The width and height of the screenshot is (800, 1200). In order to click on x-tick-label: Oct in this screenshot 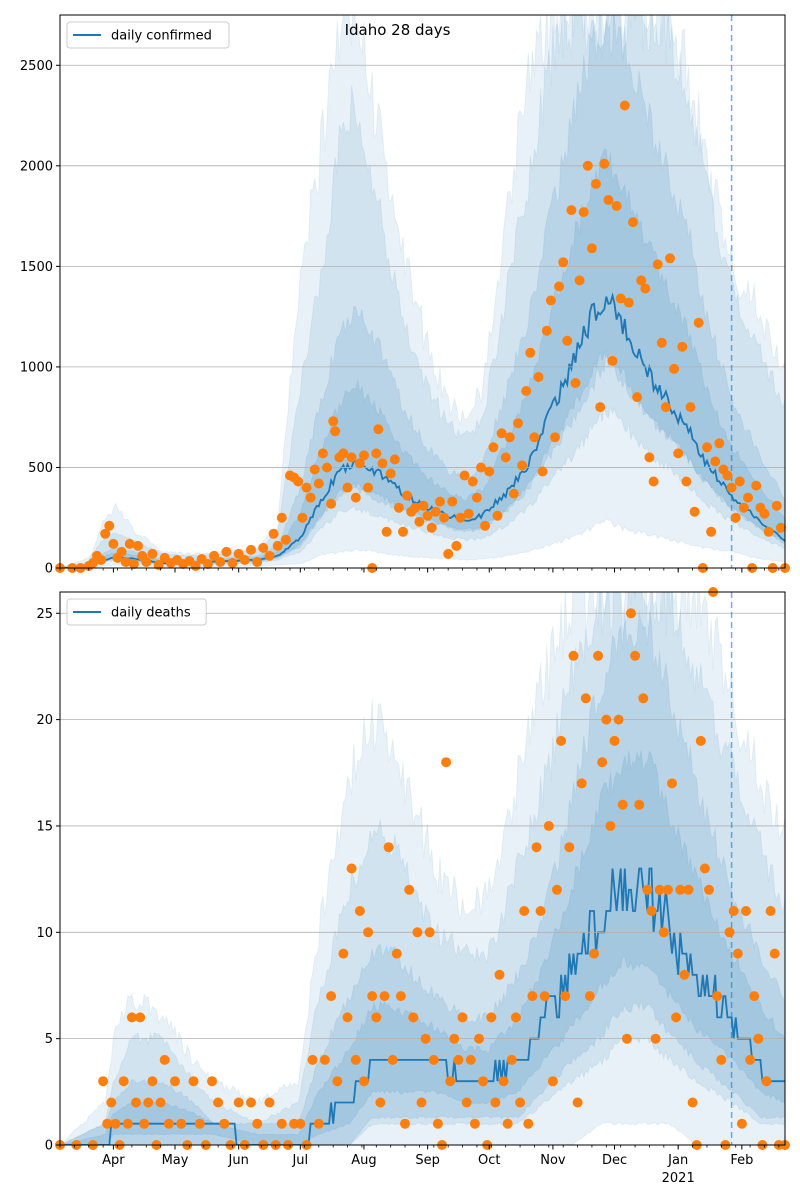, I will do `click(489, 1160)`.